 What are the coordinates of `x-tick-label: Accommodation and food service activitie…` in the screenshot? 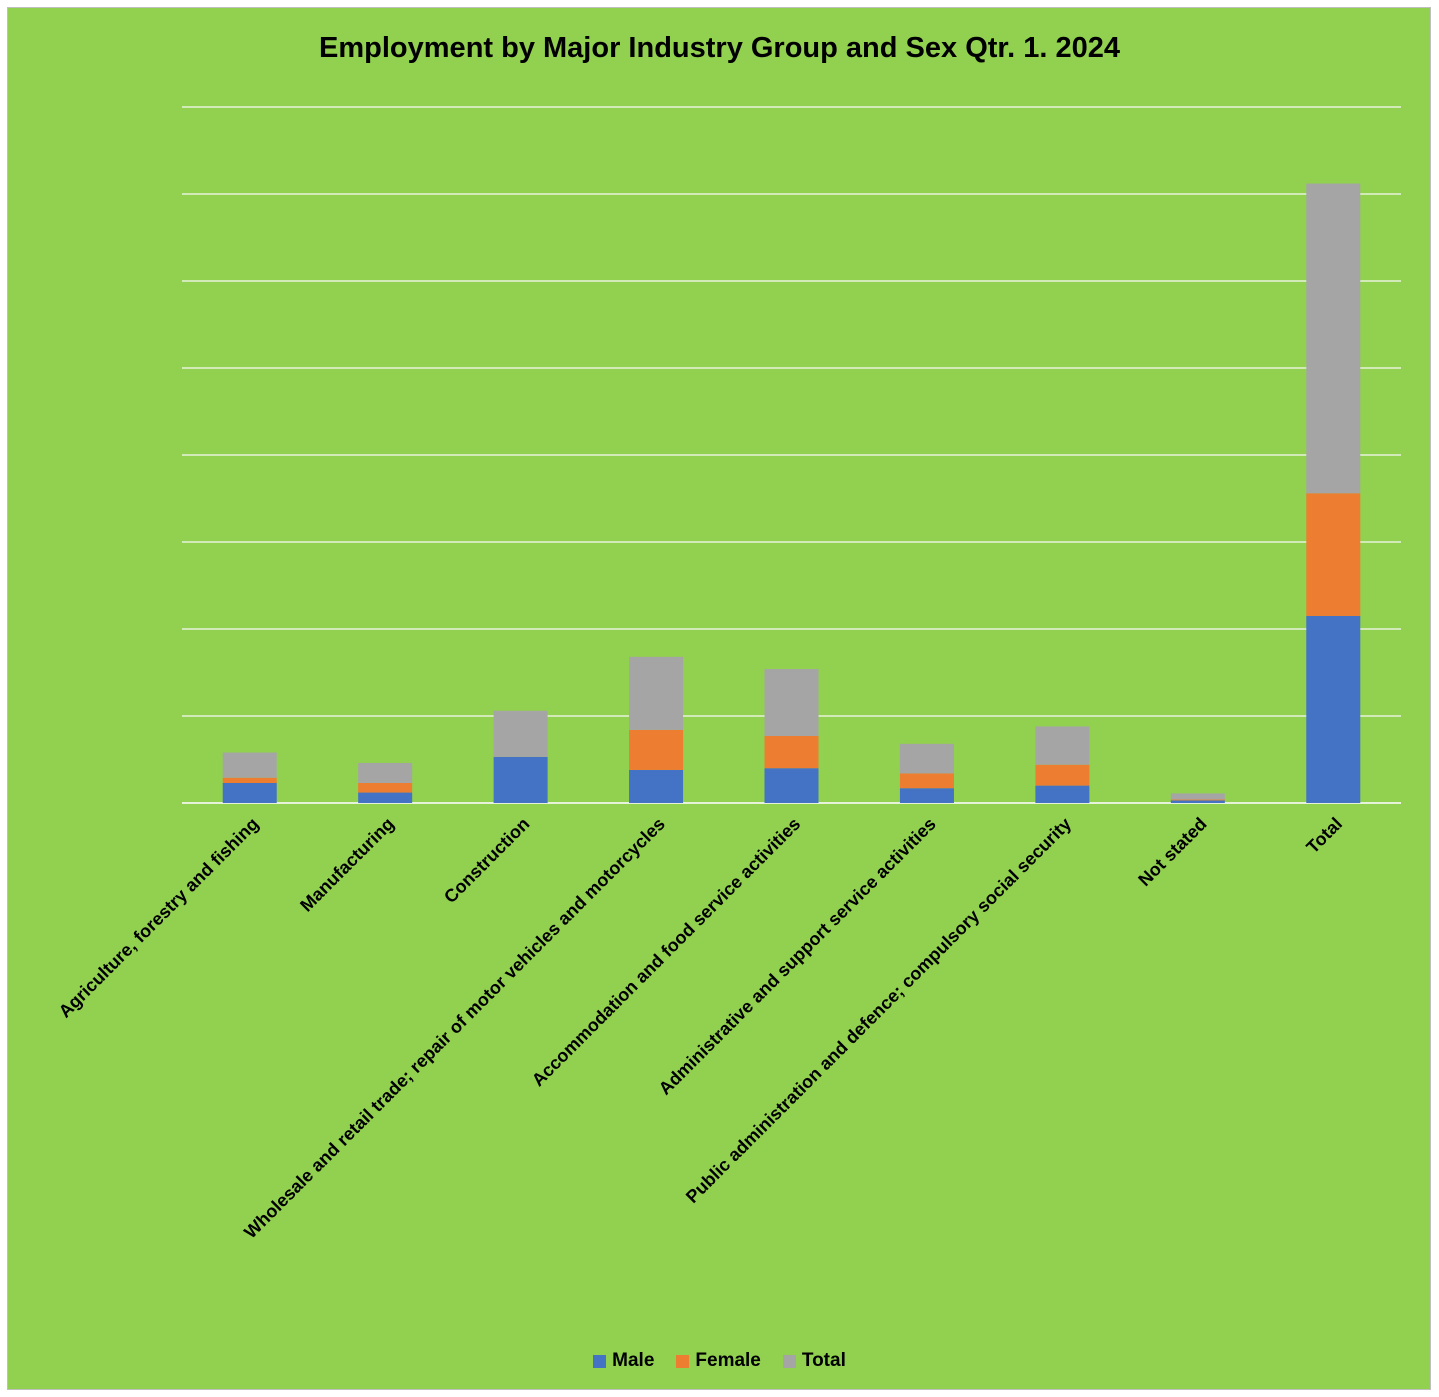 It's located at (666, 952).